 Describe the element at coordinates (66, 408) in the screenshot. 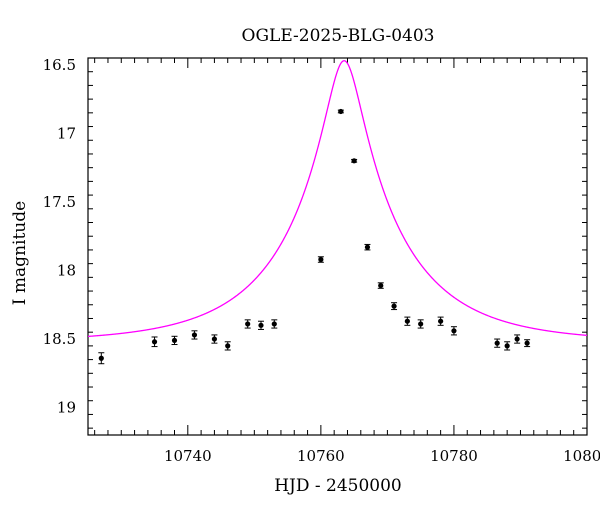

I see `y-tick-label: 19` at that location.